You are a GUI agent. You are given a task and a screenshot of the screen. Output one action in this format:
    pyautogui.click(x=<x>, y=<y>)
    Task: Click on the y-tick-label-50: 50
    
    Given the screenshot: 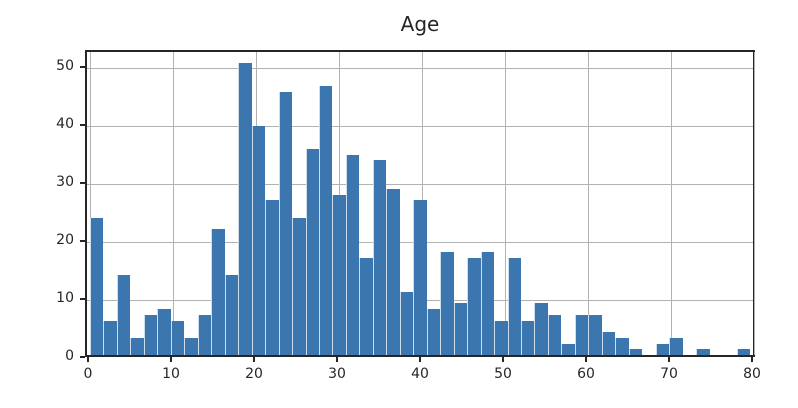 What is the action you would take?
    pyautogui.click(x=65, y=65)
    